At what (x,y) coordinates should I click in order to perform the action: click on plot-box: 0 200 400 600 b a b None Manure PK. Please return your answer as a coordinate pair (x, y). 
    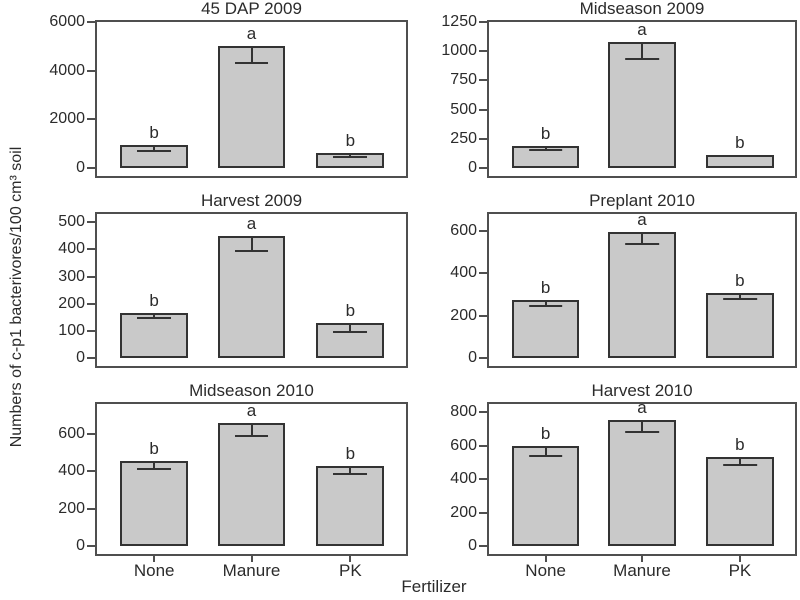
    Looking at the image, I should click on (233, 491).